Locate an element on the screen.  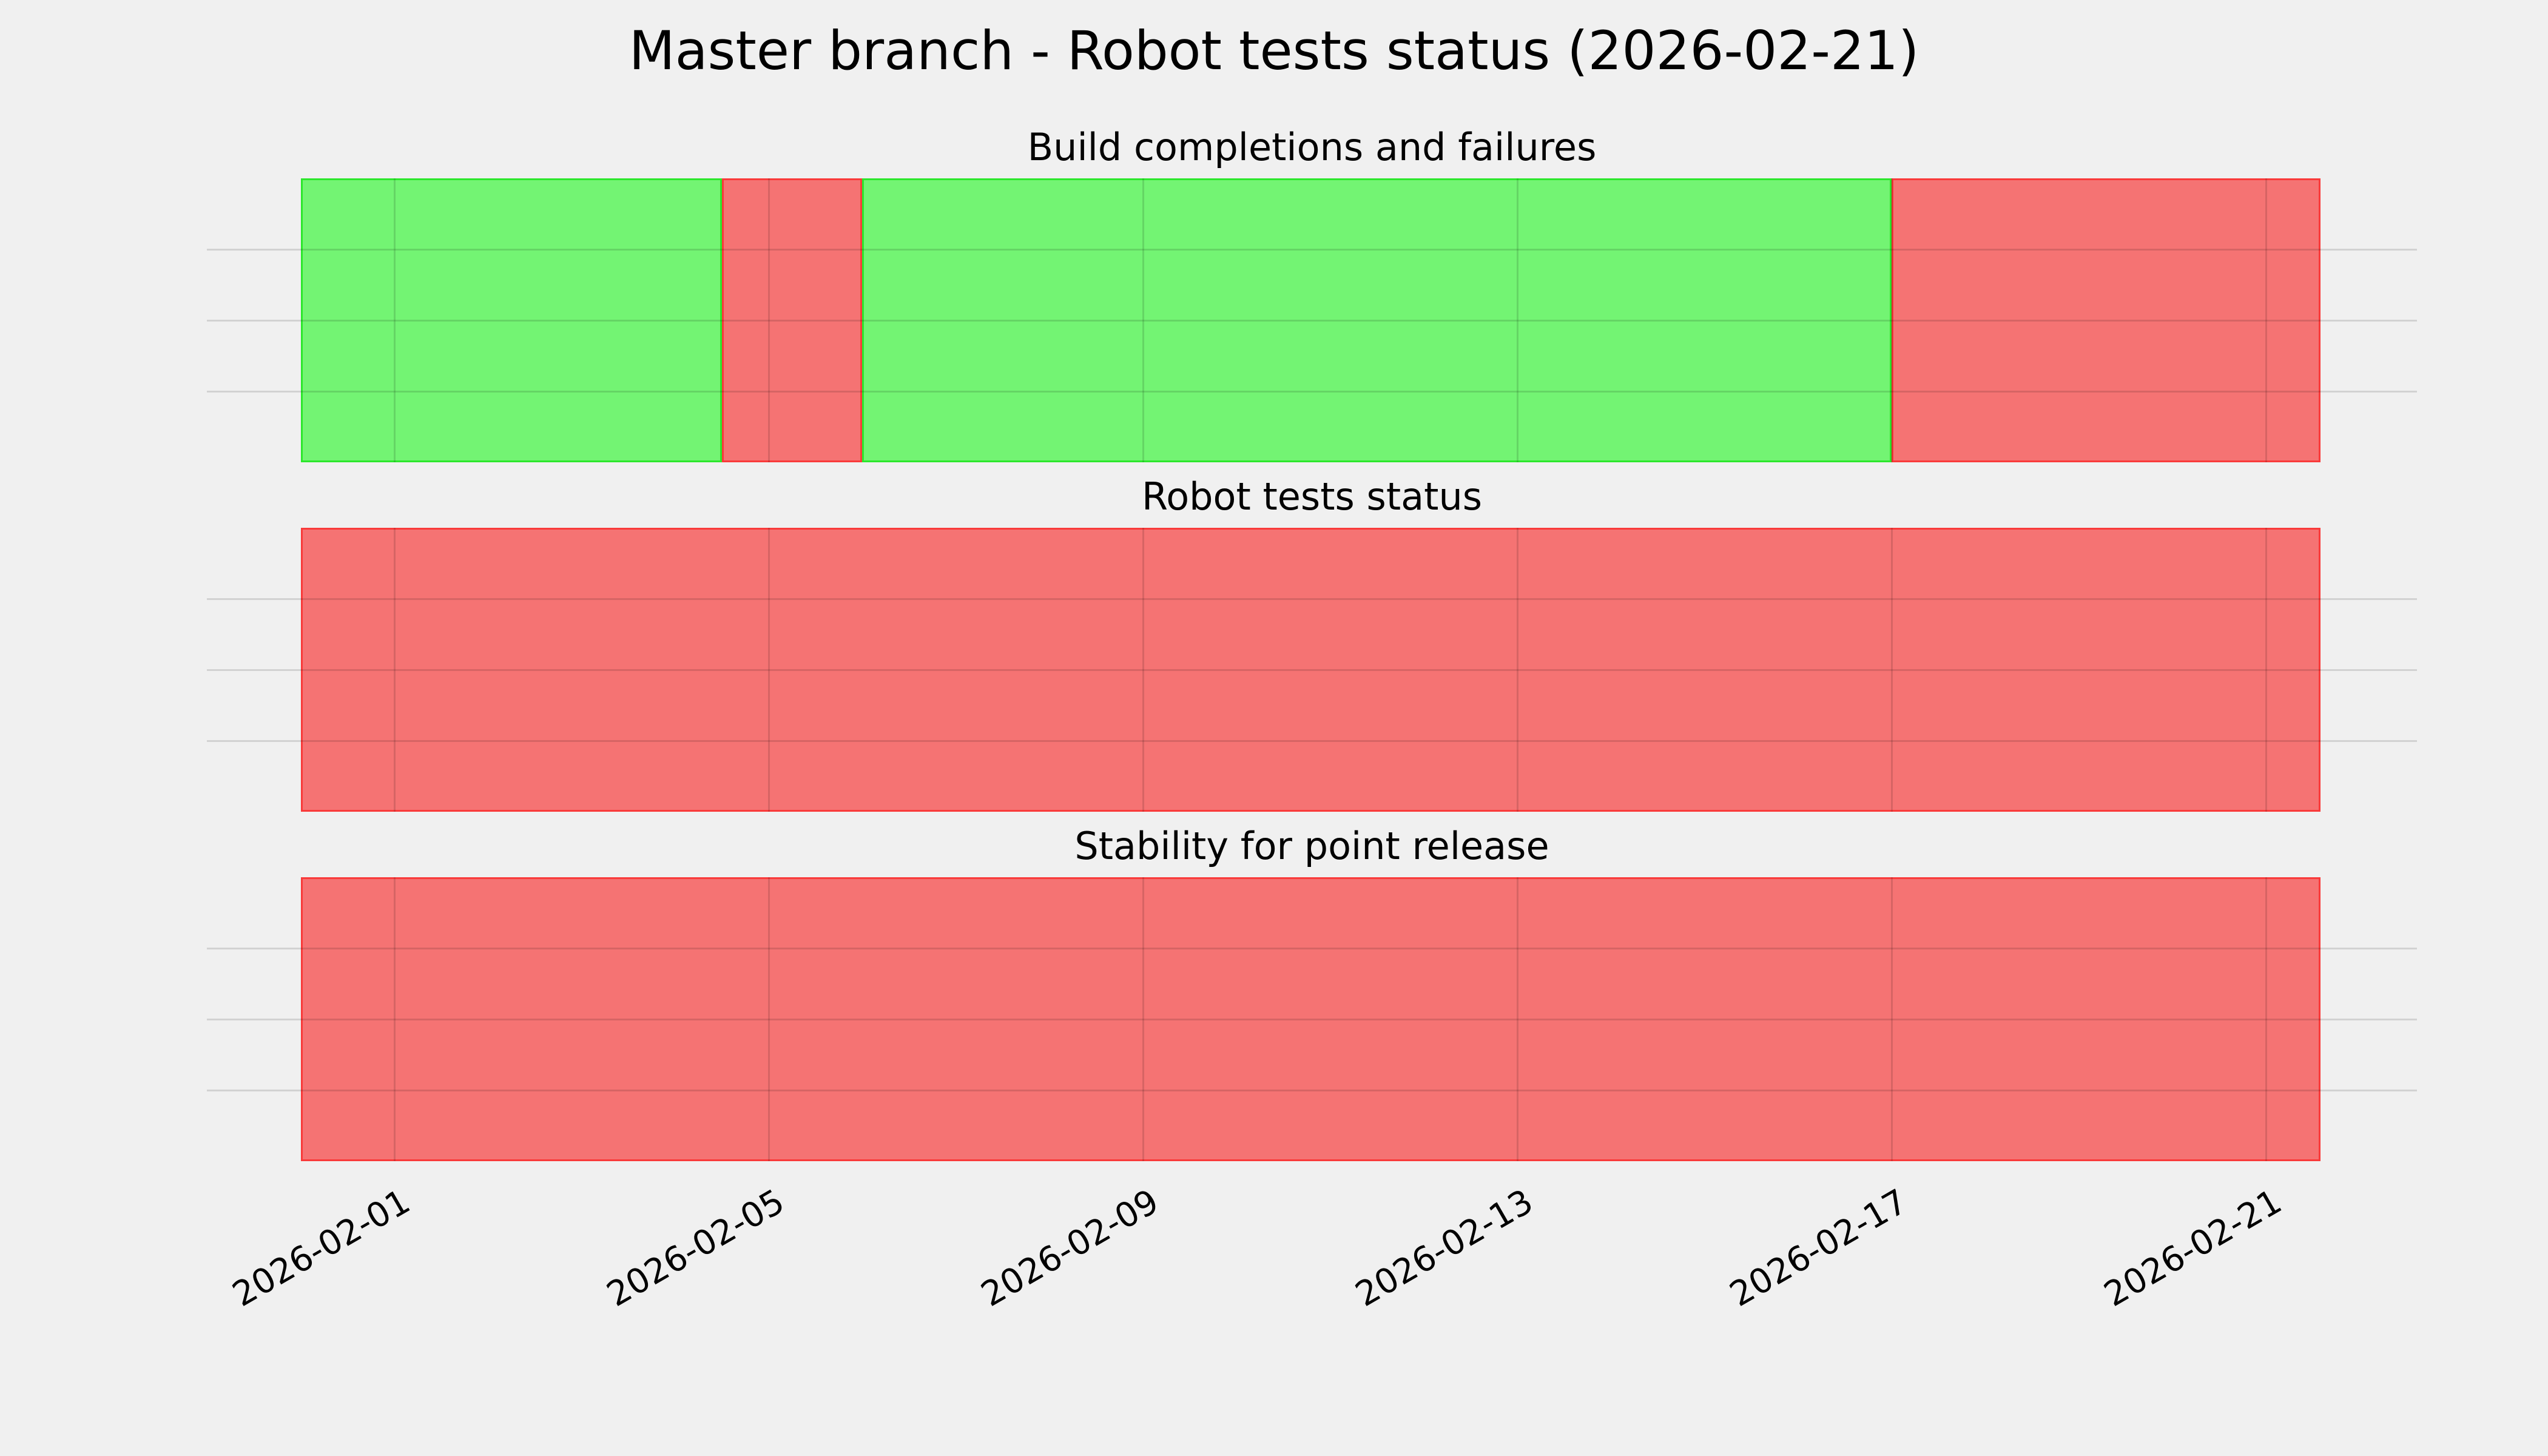
x-tick-label: 2026-02-01 is located at coordinates (321, 1248).